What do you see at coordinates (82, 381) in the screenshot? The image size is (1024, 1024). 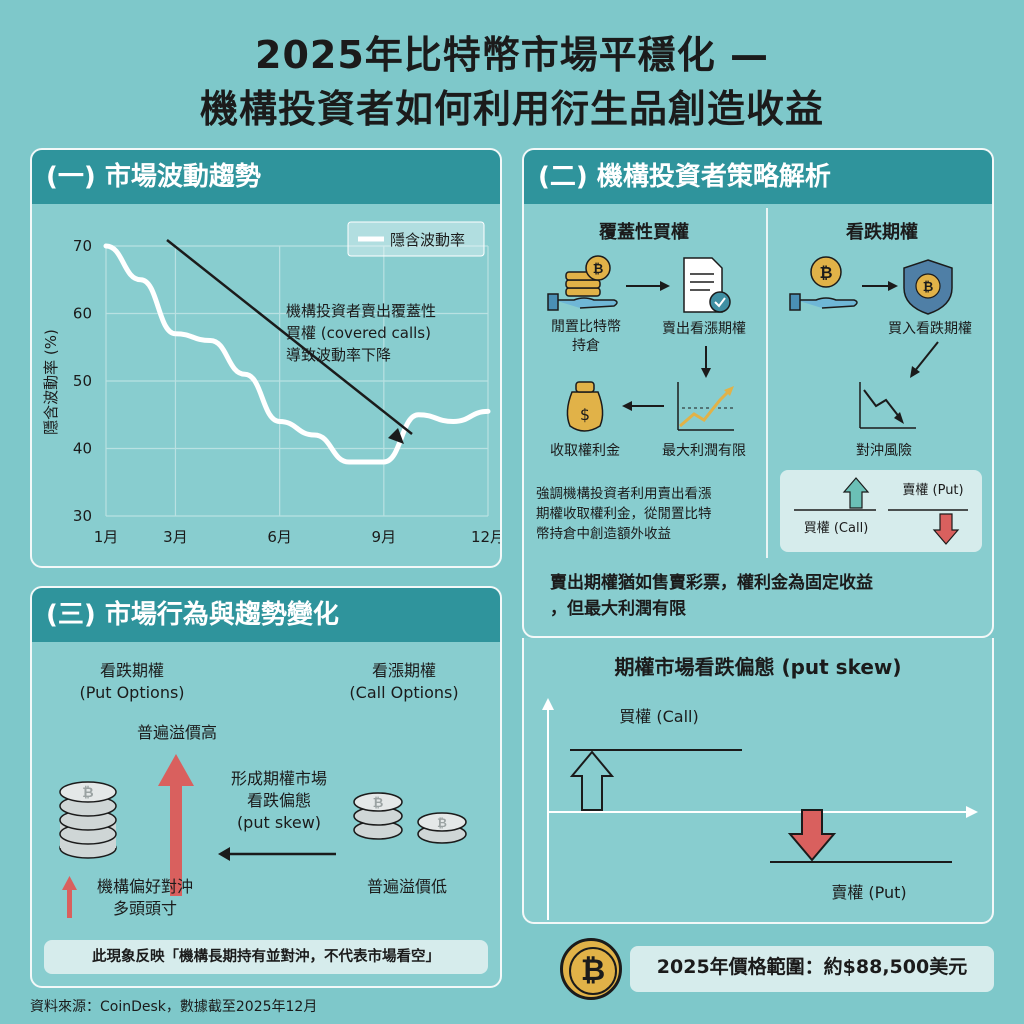 I see `y-tick-label: 50` at bounding box center [82, 381].